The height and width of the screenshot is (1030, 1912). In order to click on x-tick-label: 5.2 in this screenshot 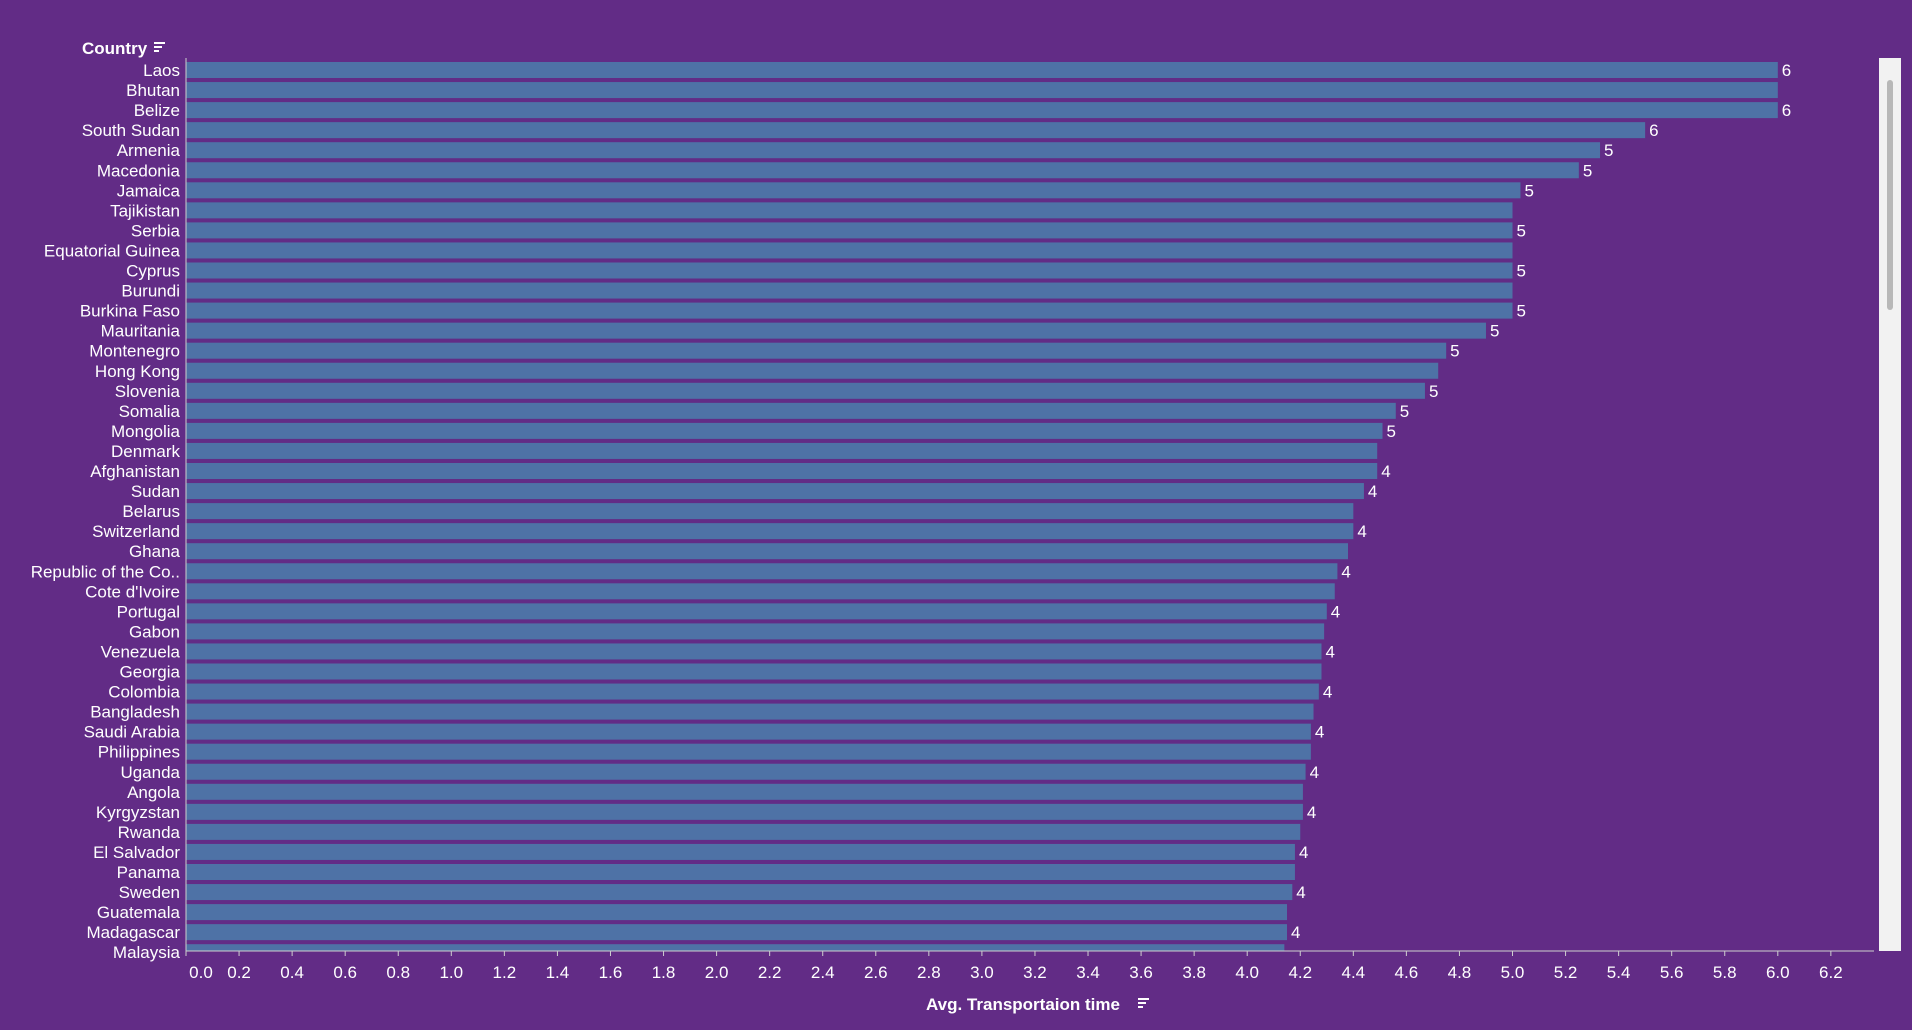, I will do `click(1566, 972)`.